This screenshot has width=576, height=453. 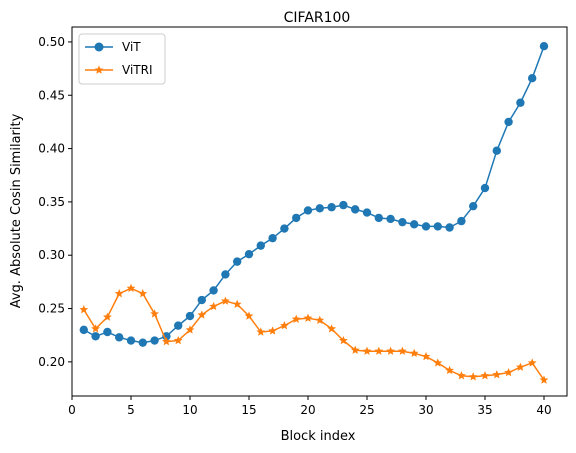 I want to click on x-axis-label: Block index, so click(x=318, y=436).